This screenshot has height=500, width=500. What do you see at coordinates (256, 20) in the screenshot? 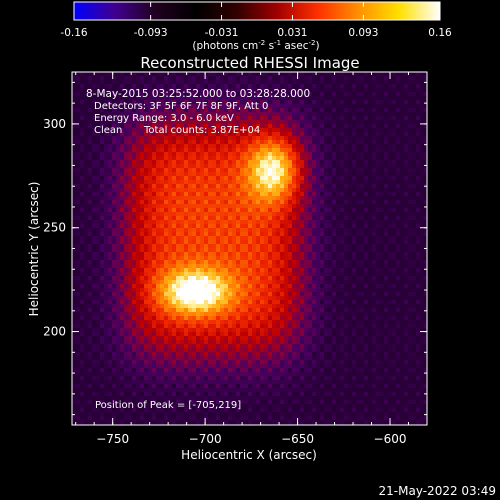
I see `colorbar-ticks: -0.16 -0.093 -0.031 0.031 0.093 0.16` at bounding box center [256, 20].